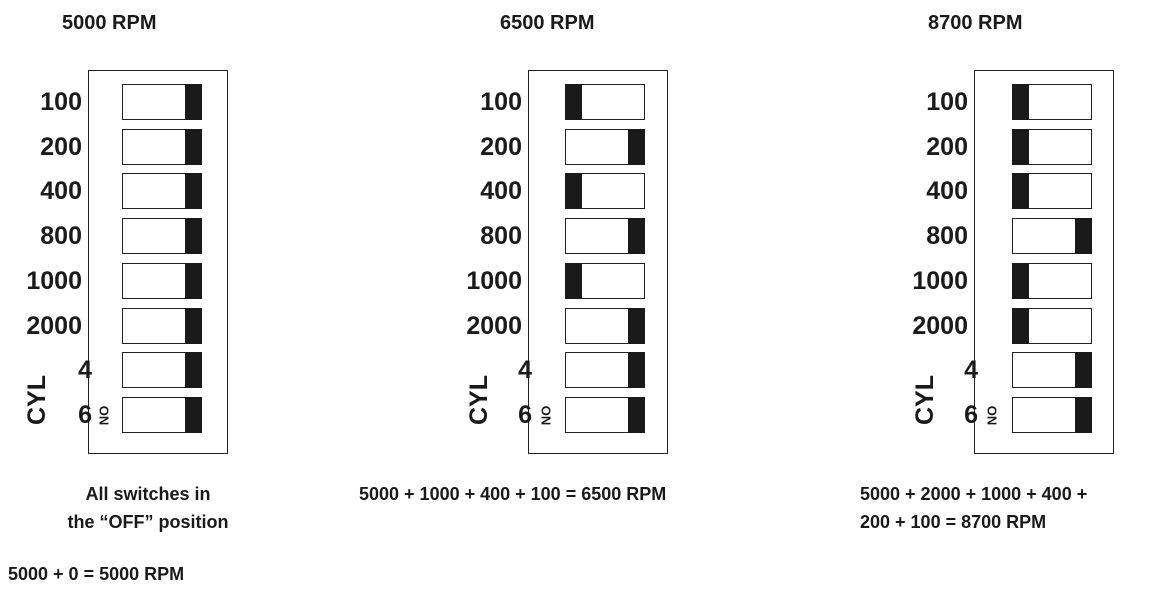  Describe the element at coordinates (148, 494) in the screenshot. I see `caption-line-1: All switches in` at that location.